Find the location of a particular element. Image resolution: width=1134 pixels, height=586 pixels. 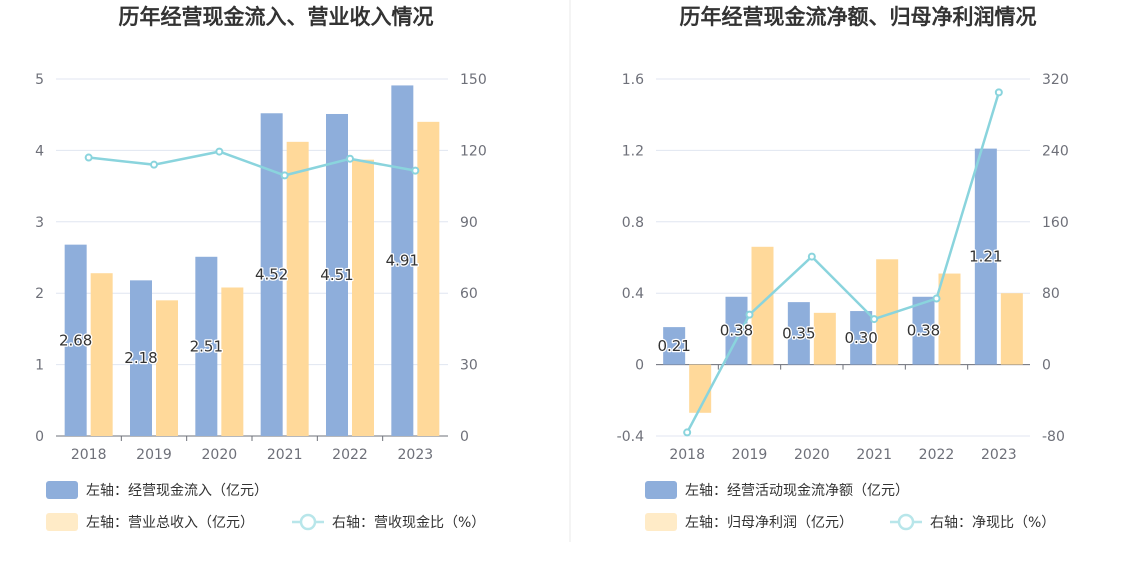

right-axis-tick-label: 60 is located at coordinates (469, 294).